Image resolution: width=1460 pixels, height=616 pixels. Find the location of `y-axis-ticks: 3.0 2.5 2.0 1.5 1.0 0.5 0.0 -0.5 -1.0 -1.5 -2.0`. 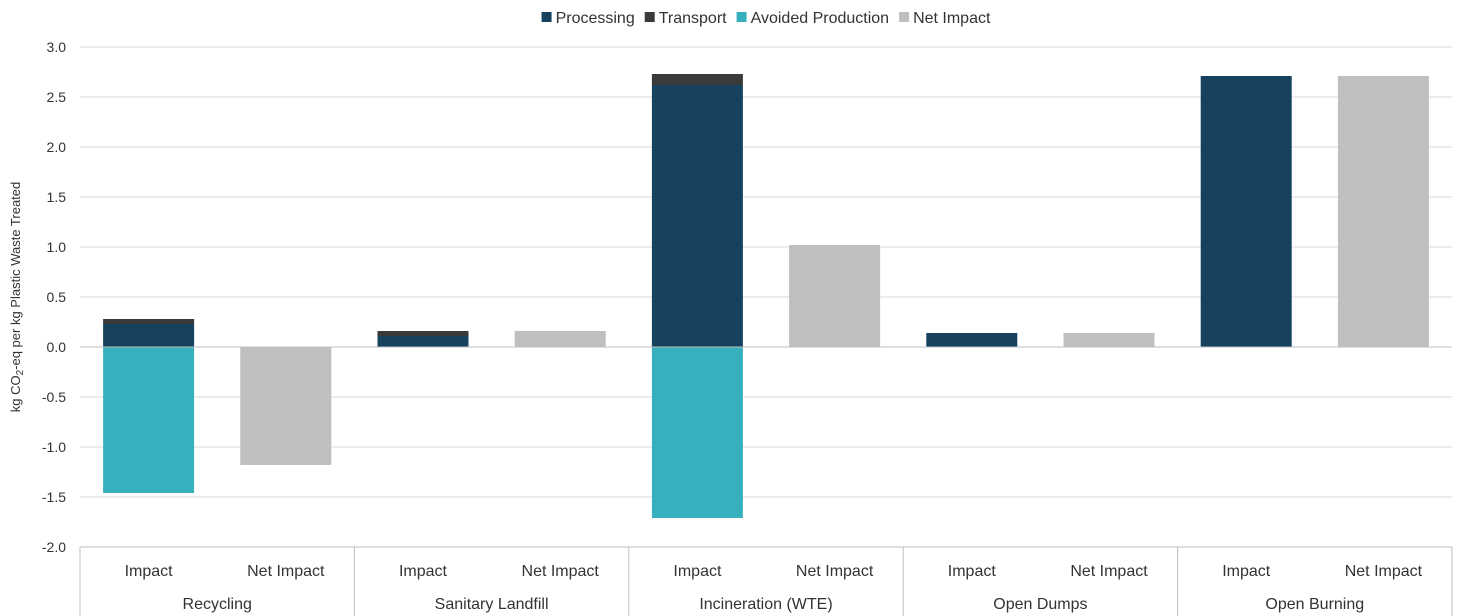

y-axis-ticks: 3.0 2.5 2.0 1.5 1.0 0.5 0.0 -0.5 -1.0 -1.5 -2.0 is located at coordinates (54, 297).